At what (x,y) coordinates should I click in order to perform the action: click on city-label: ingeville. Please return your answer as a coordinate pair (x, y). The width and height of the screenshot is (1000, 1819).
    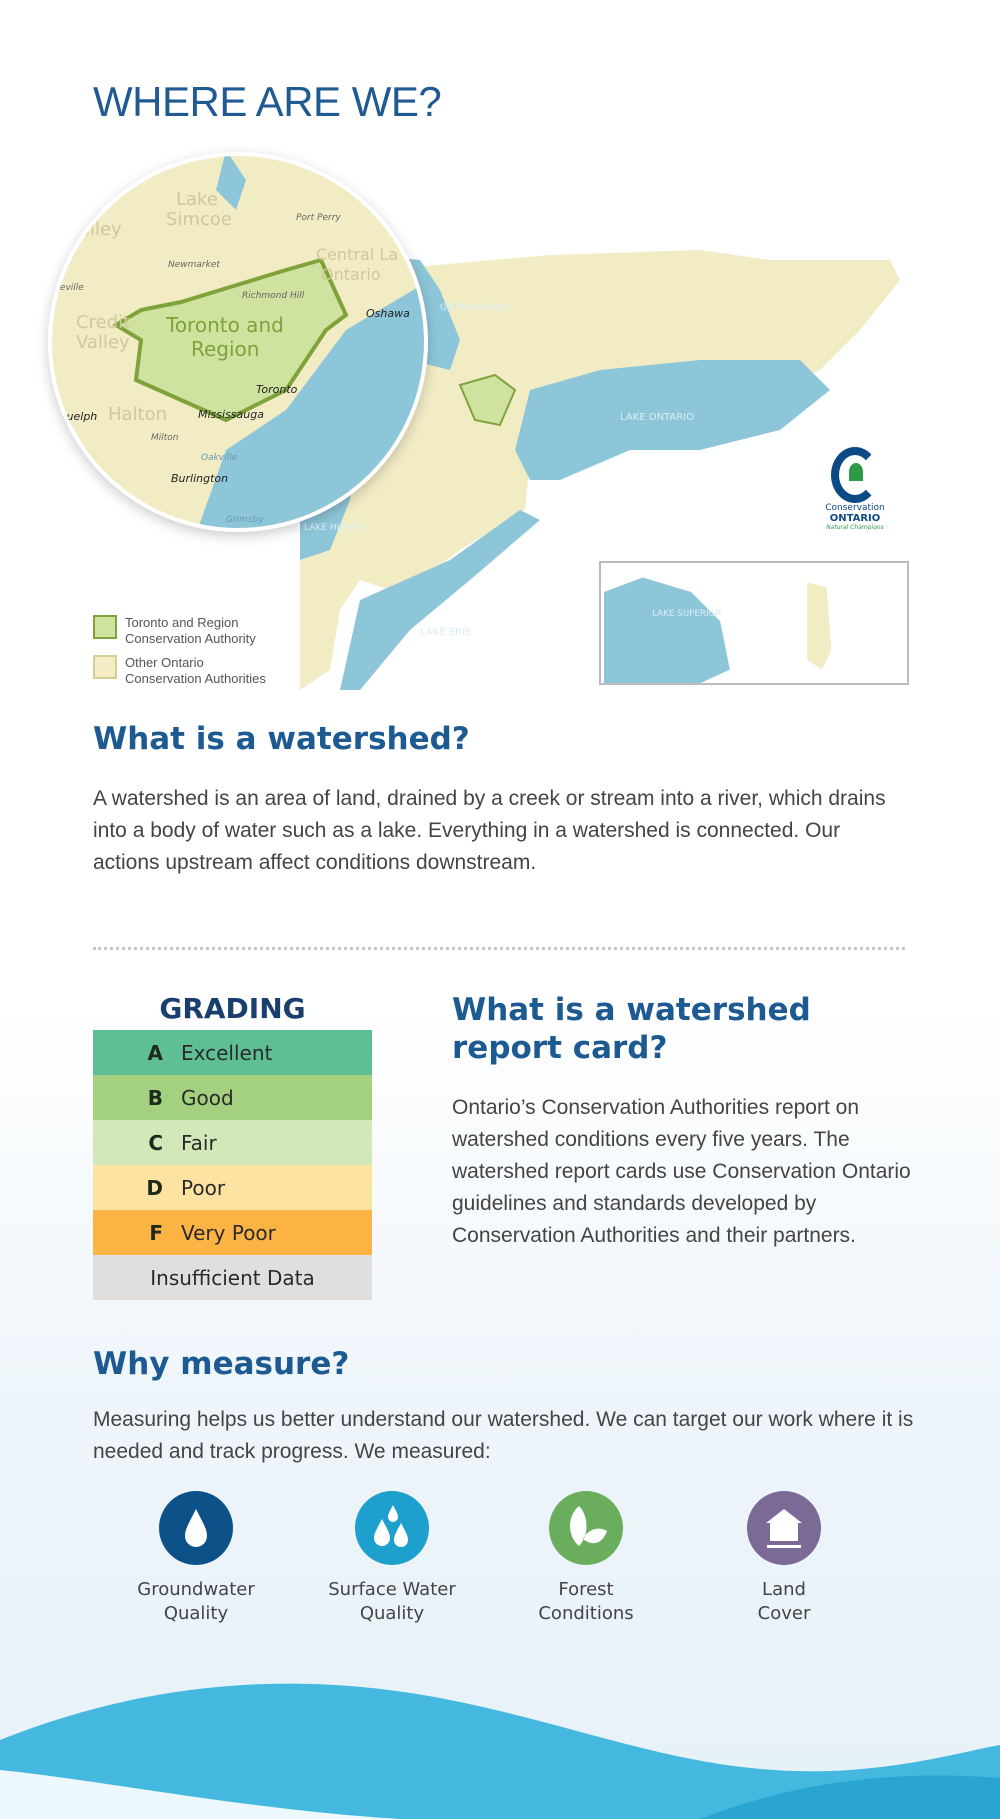
    Looking at the image, I should click on (65, 288).